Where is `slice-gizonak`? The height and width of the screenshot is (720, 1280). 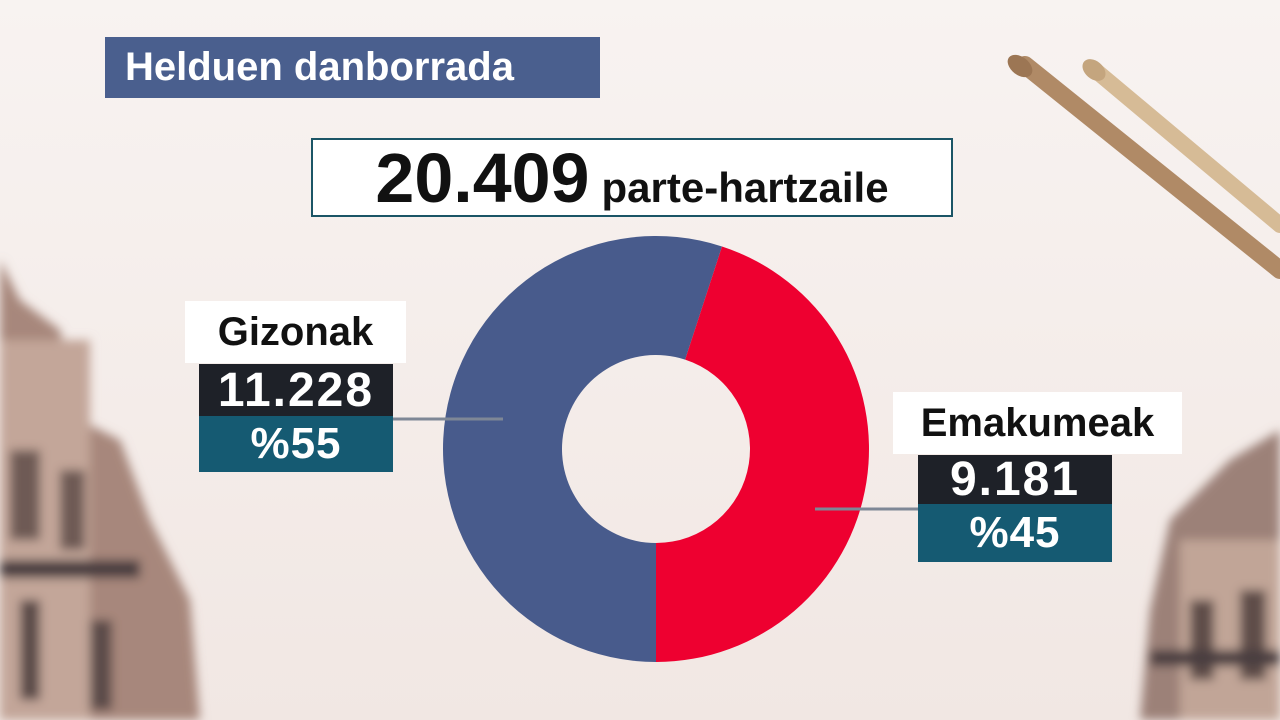
slice-gizonak is located at coordinates (583, 449).